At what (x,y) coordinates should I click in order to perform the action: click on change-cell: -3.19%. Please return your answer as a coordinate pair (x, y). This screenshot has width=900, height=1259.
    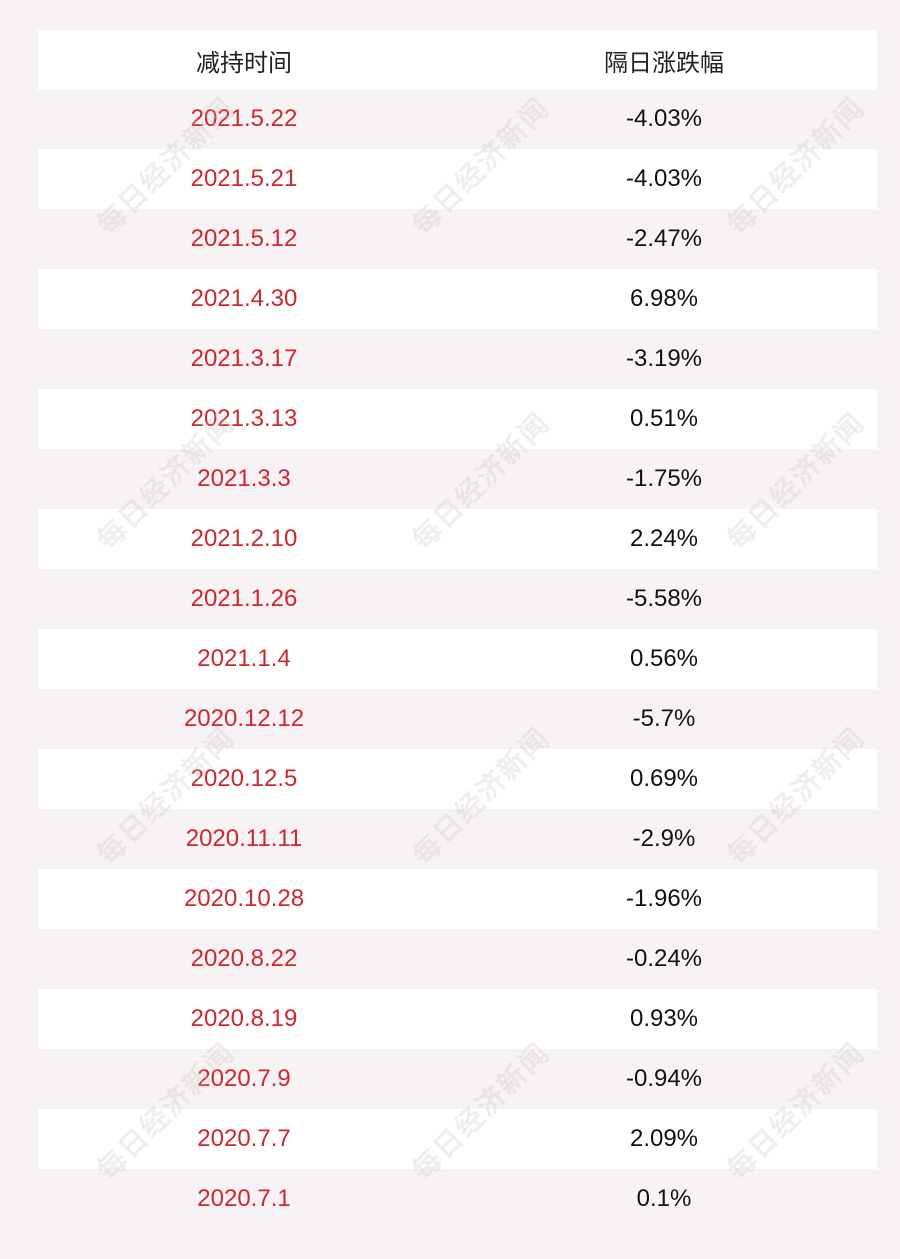
    Looking at the image, I should click on (664, 358).